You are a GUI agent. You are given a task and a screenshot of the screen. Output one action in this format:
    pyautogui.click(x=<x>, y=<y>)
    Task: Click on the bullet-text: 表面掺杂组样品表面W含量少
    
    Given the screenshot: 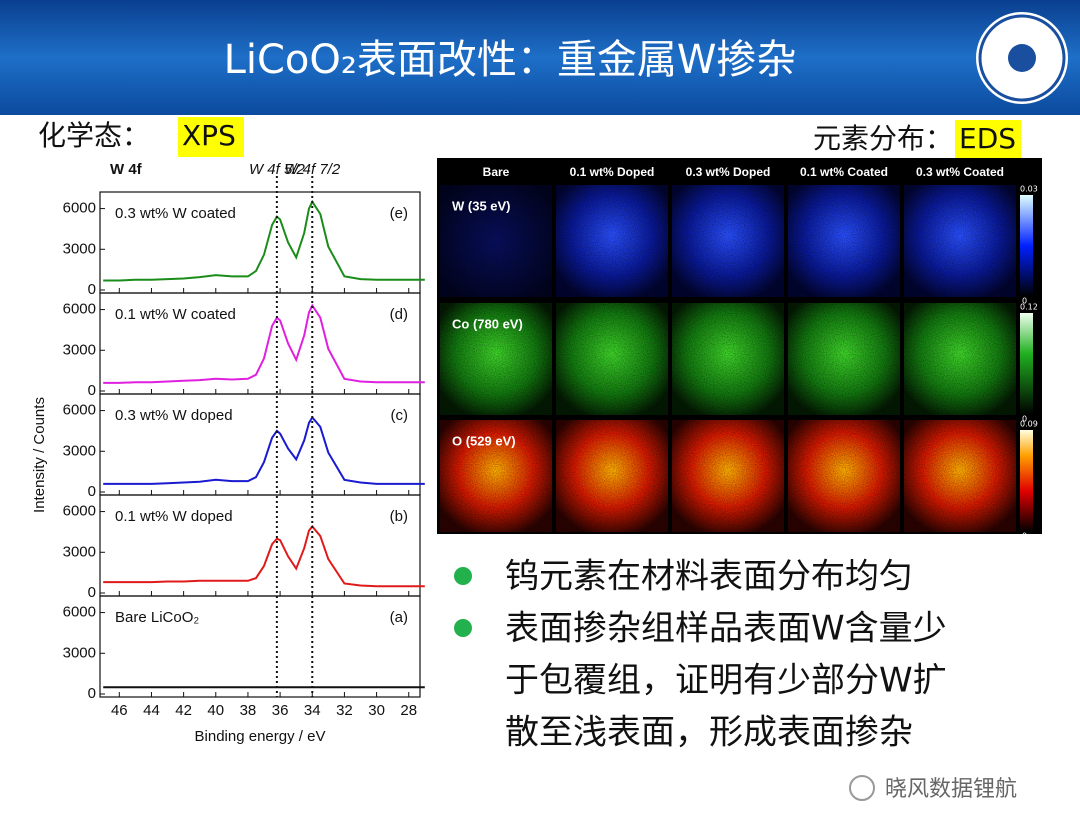 What is the action you would take?
    pyautogui.click(x=726, y=629)
    